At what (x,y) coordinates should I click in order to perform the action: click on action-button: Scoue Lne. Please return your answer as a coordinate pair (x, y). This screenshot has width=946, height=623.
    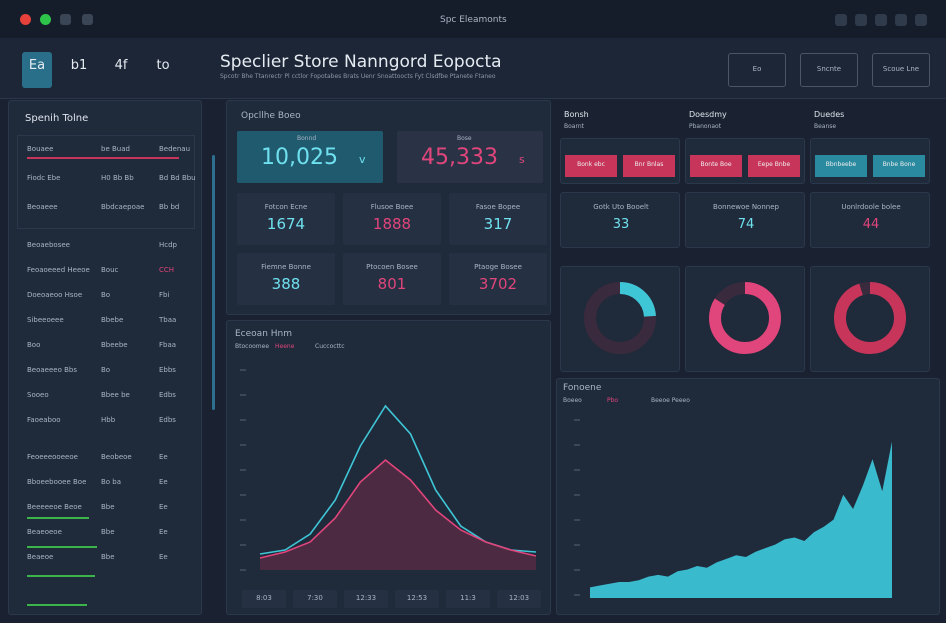
    Looking at the image, I should click on (901, 70).